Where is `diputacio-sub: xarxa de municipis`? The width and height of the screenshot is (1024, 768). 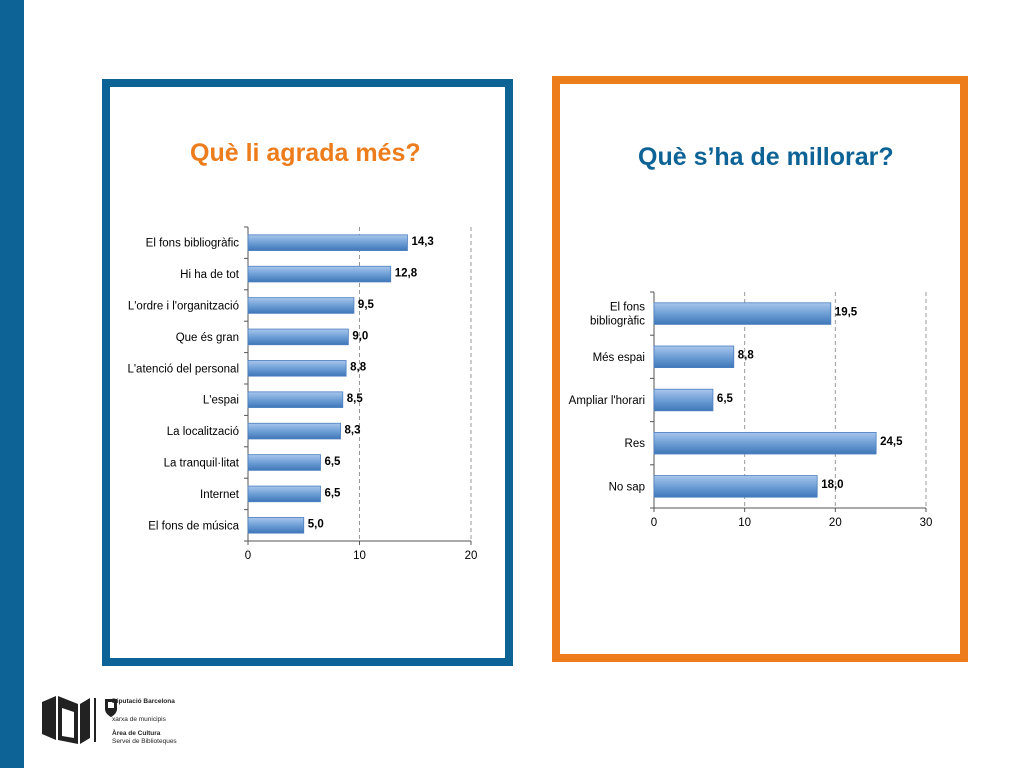 diputacio-sub: xarxa de municipis is located at coordinates (139, 719).